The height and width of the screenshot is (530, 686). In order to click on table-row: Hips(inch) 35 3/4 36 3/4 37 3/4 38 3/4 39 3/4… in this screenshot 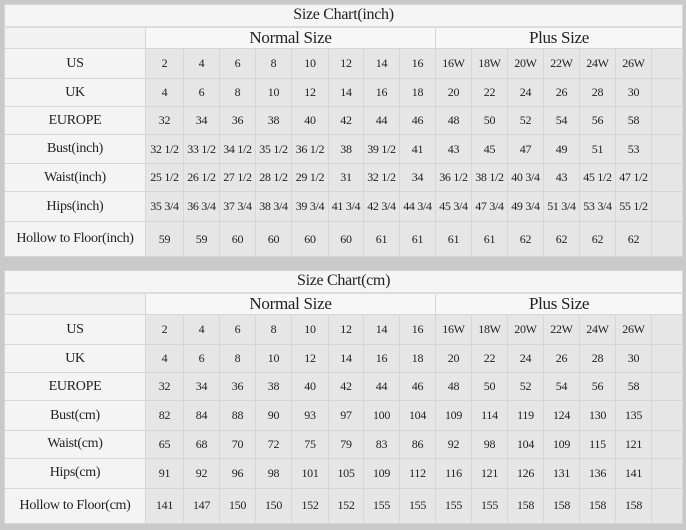, I will do `click(343, 206)`.